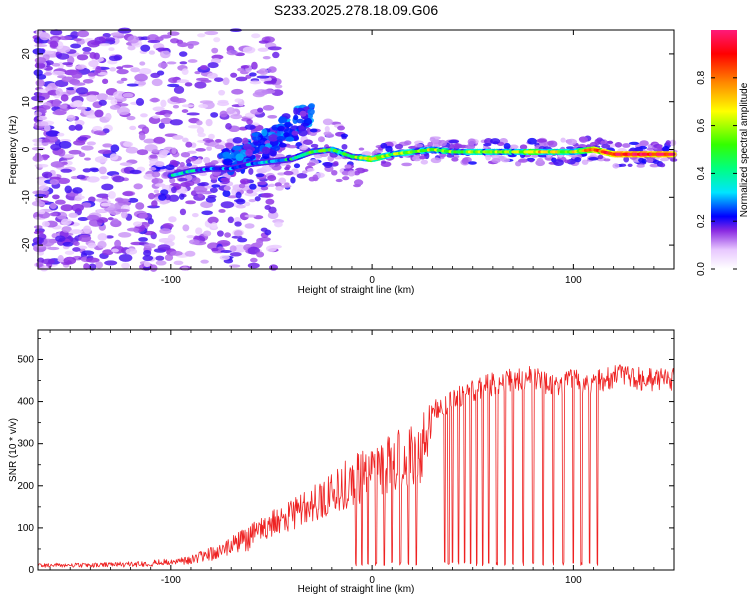 Image resolution: width=750 pixels, height=600 pixels. What do you see at coordinates (26, 102) in the screenshot?
I see `spectrogram-y-tick-label: 10` at bounding box center [26, 102].